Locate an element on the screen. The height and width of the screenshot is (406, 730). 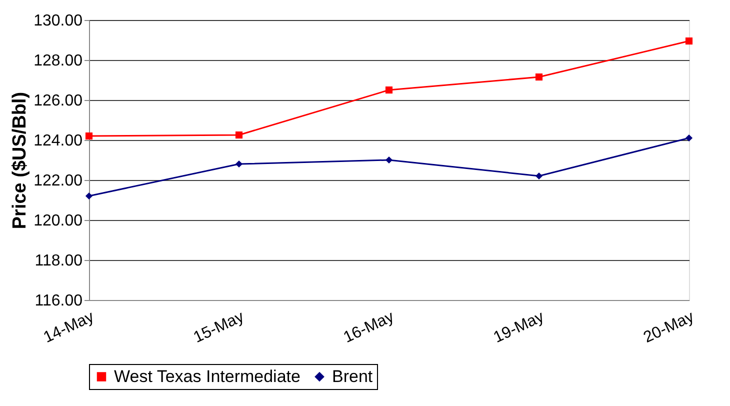
y-axis-title: Price ($US/Bbl) is located at coordinates (20, 161).